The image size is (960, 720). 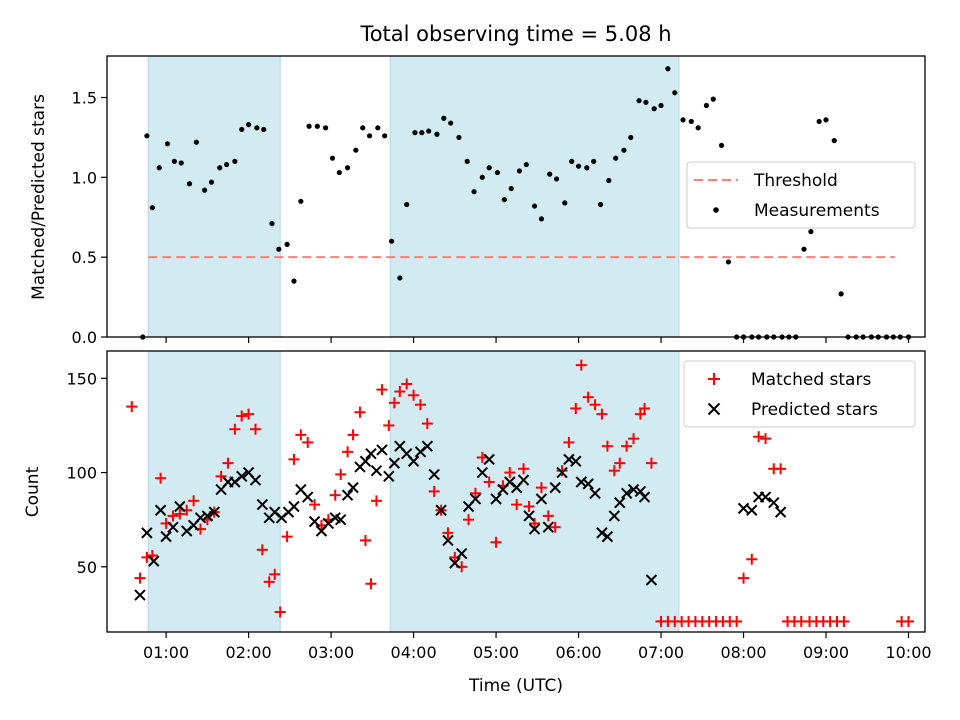 What do you see at coordinates (515, 34) in the screenshot?
I see `chart-title: Total observing time = 5.08 h` at bounding box center [515, 34].